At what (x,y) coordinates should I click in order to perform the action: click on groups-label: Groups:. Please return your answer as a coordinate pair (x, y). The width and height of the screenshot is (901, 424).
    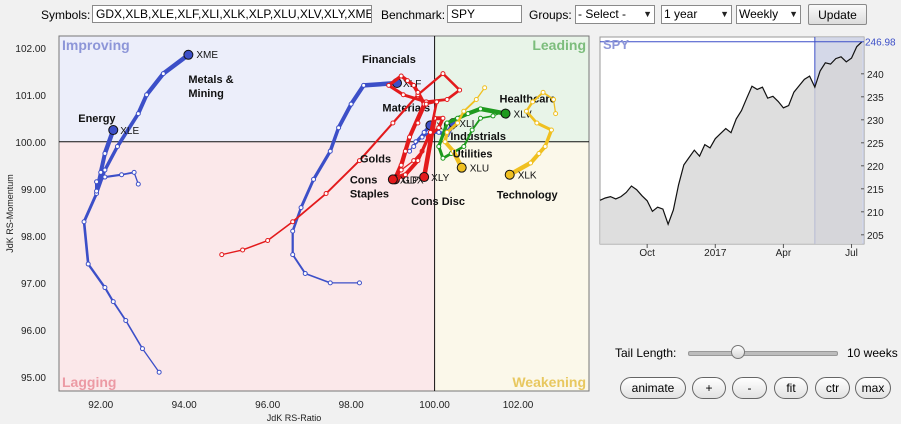
    Looking at the image, I should click on (550, 15).